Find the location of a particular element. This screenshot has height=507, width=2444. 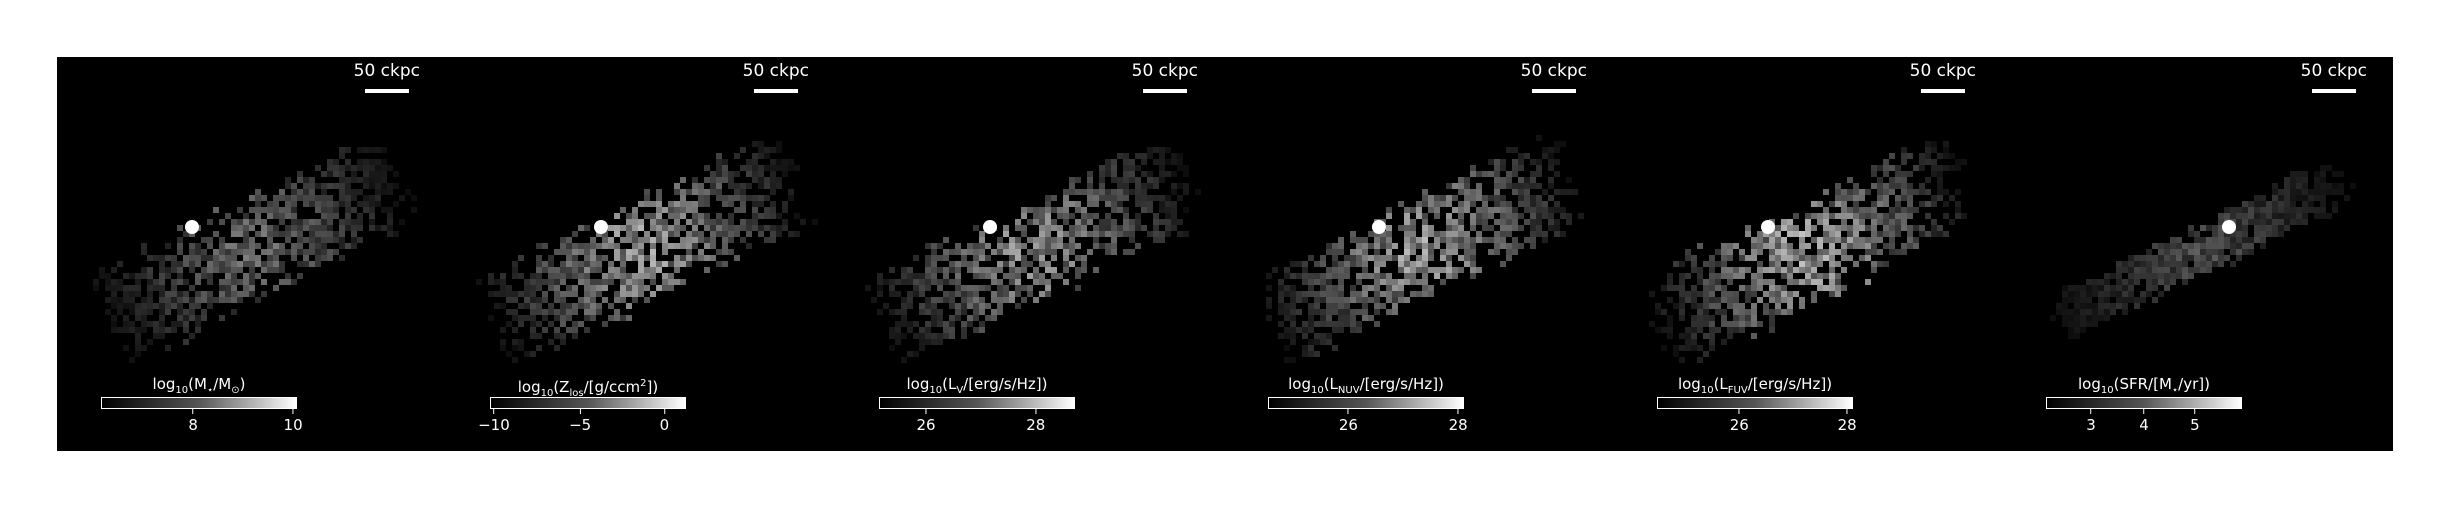

panel-luminosity-nuv: 50 ckpc log10(LNUV/[erg/s/Hz]) 26 28 is located at coordinates (1418, 254).